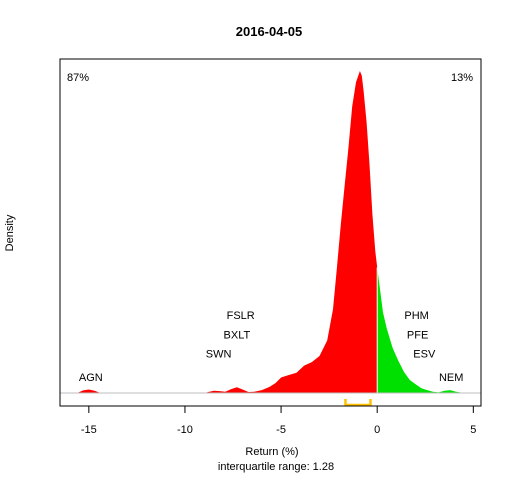 This screenshot has height=480, width=512. I want to click on positive-share-label: 13%, so click(462, 78).